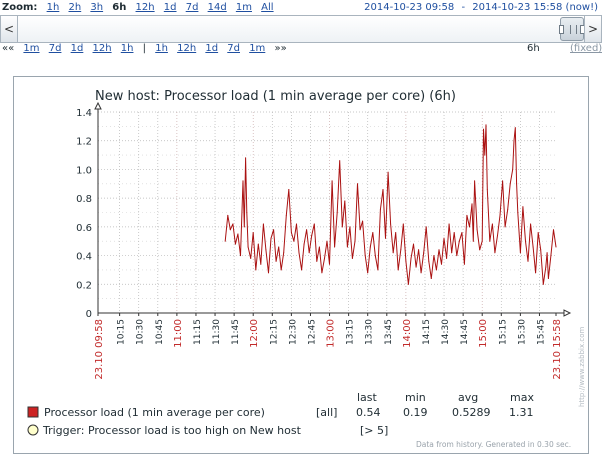 This screenshot has height=464, width=602. Describe the element at coordinates (55, 48) in the screenshot. I see `back-7d-link: 7d` at that location.